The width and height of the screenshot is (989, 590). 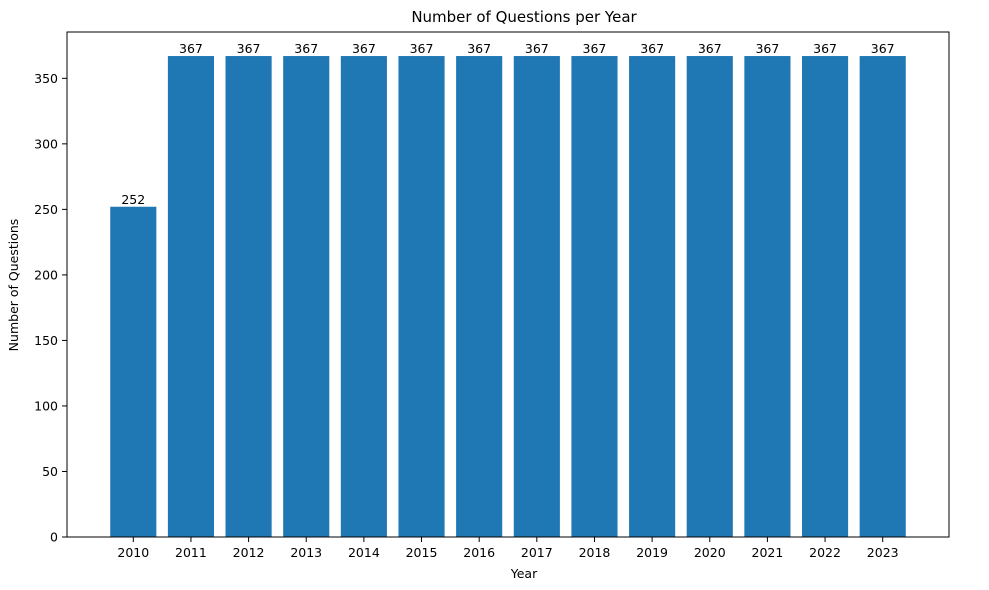 What do you see at coordinates (767, 48) in the screenshot?
I see `data-label-2021: 367` at bounding box center [767, 48].